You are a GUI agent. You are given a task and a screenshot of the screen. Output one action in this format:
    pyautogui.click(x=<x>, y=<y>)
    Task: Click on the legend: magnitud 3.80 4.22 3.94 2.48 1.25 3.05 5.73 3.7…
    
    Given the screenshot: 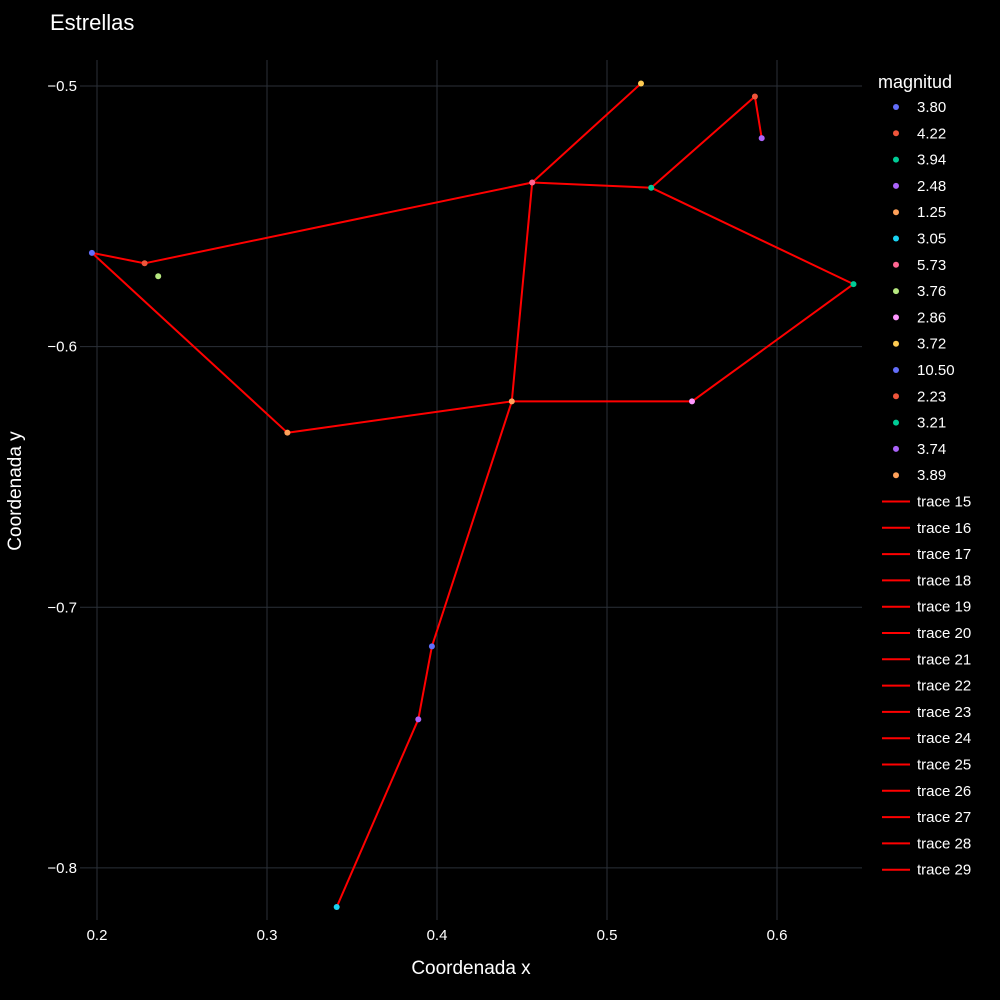 What is the action you would take?
    pyautogui.click(x=924, y=475)
    